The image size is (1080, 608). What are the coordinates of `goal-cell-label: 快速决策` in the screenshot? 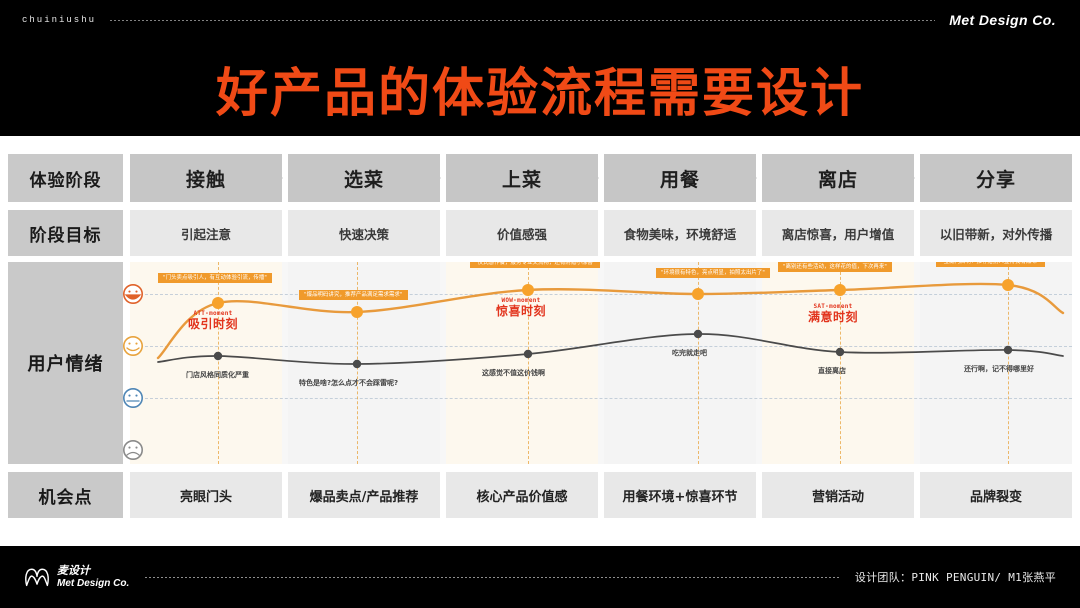 It's located at (363, 234).